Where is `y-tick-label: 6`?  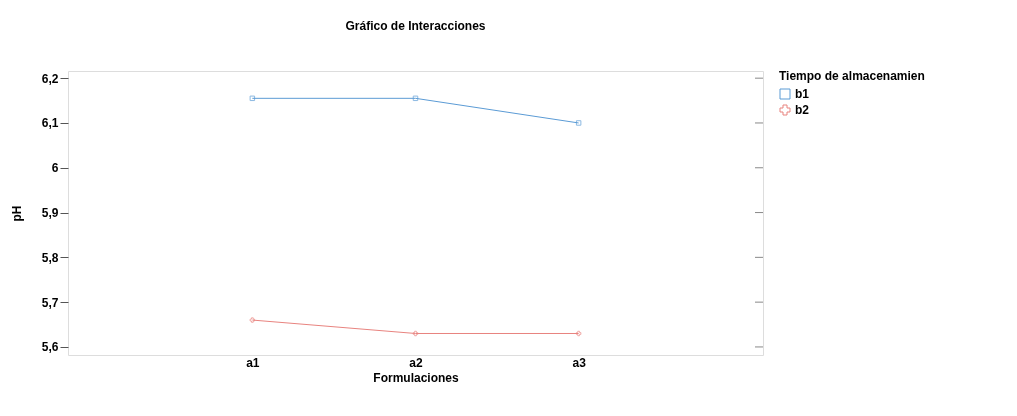
y-tick-label: 6 is located at coordinates (55, 168).